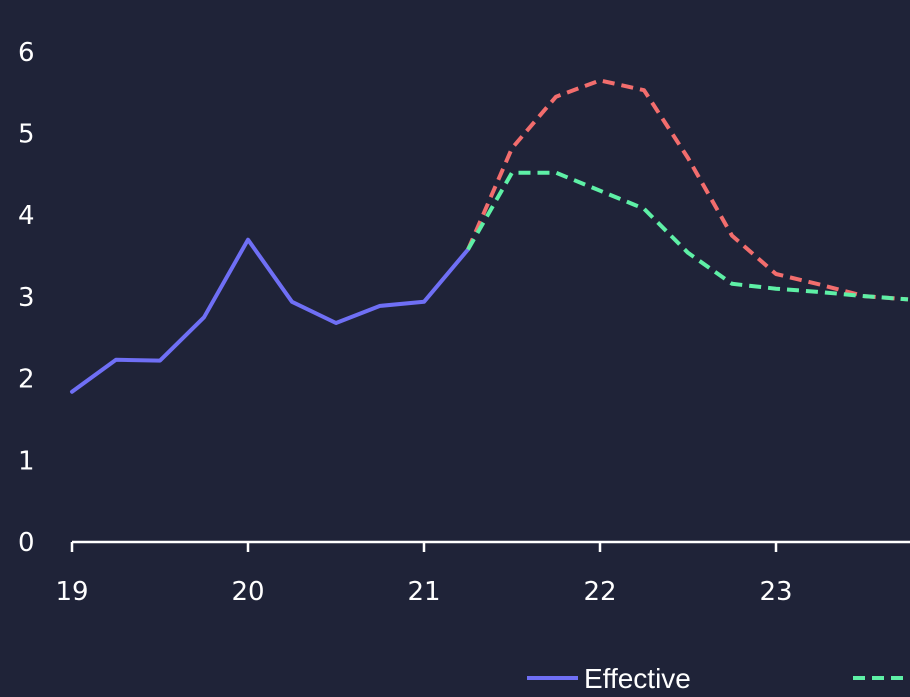 The height and width of the screenshot is (697, 910). I want to click on y-tick-label: 3, so click(26, 298).